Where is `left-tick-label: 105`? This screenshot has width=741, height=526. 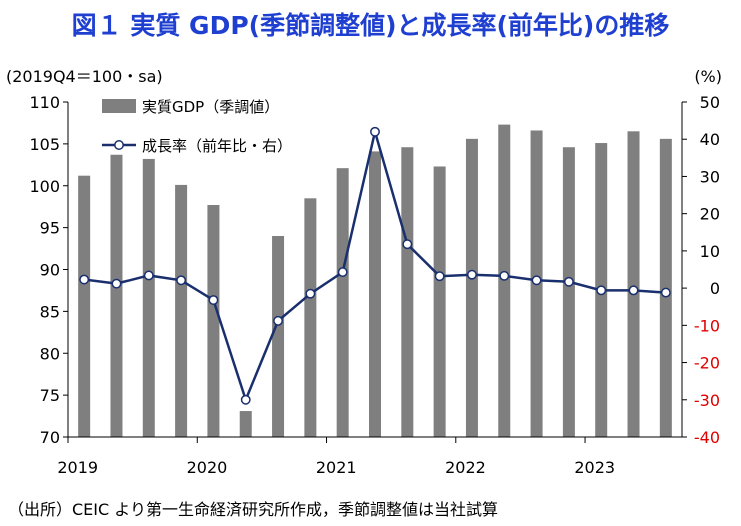 left-tick-label: 105 is located at coordinates (44, 144).